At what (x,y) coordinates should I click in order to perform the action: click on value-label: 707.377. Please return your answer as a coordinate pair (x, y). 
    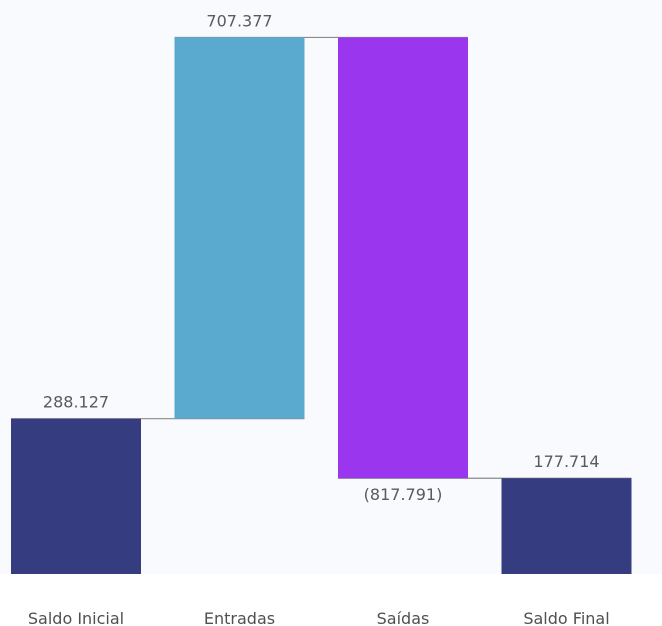
    Looking at the image, I should click on (239, 20).